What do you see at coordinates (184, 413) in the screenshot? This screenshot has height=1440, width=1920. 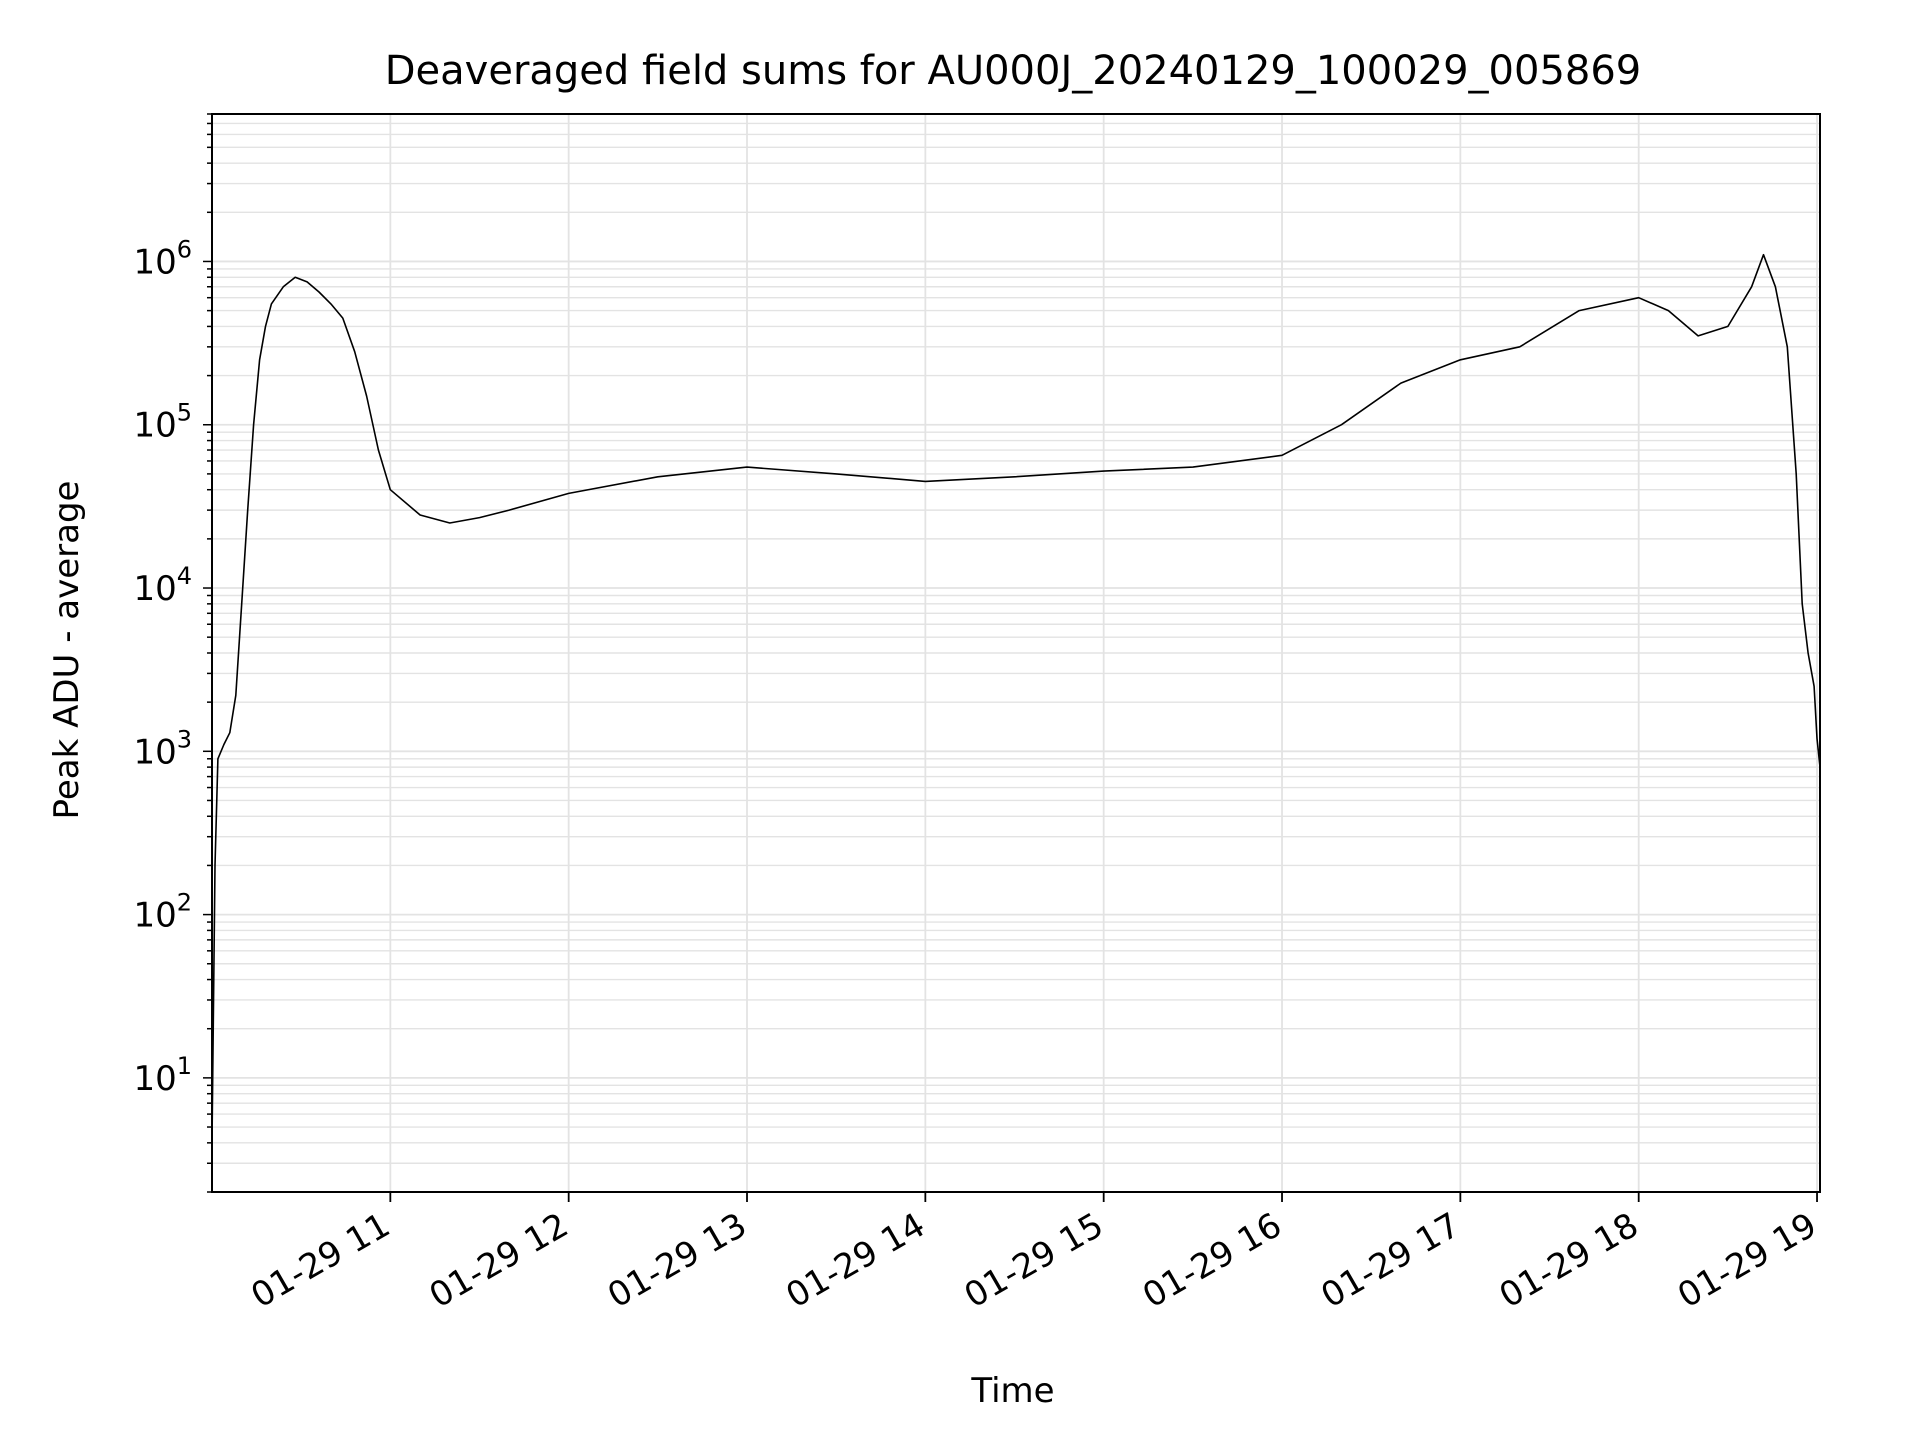 I see `y-tick-exponent: 5` at bounding box center [184, 413].